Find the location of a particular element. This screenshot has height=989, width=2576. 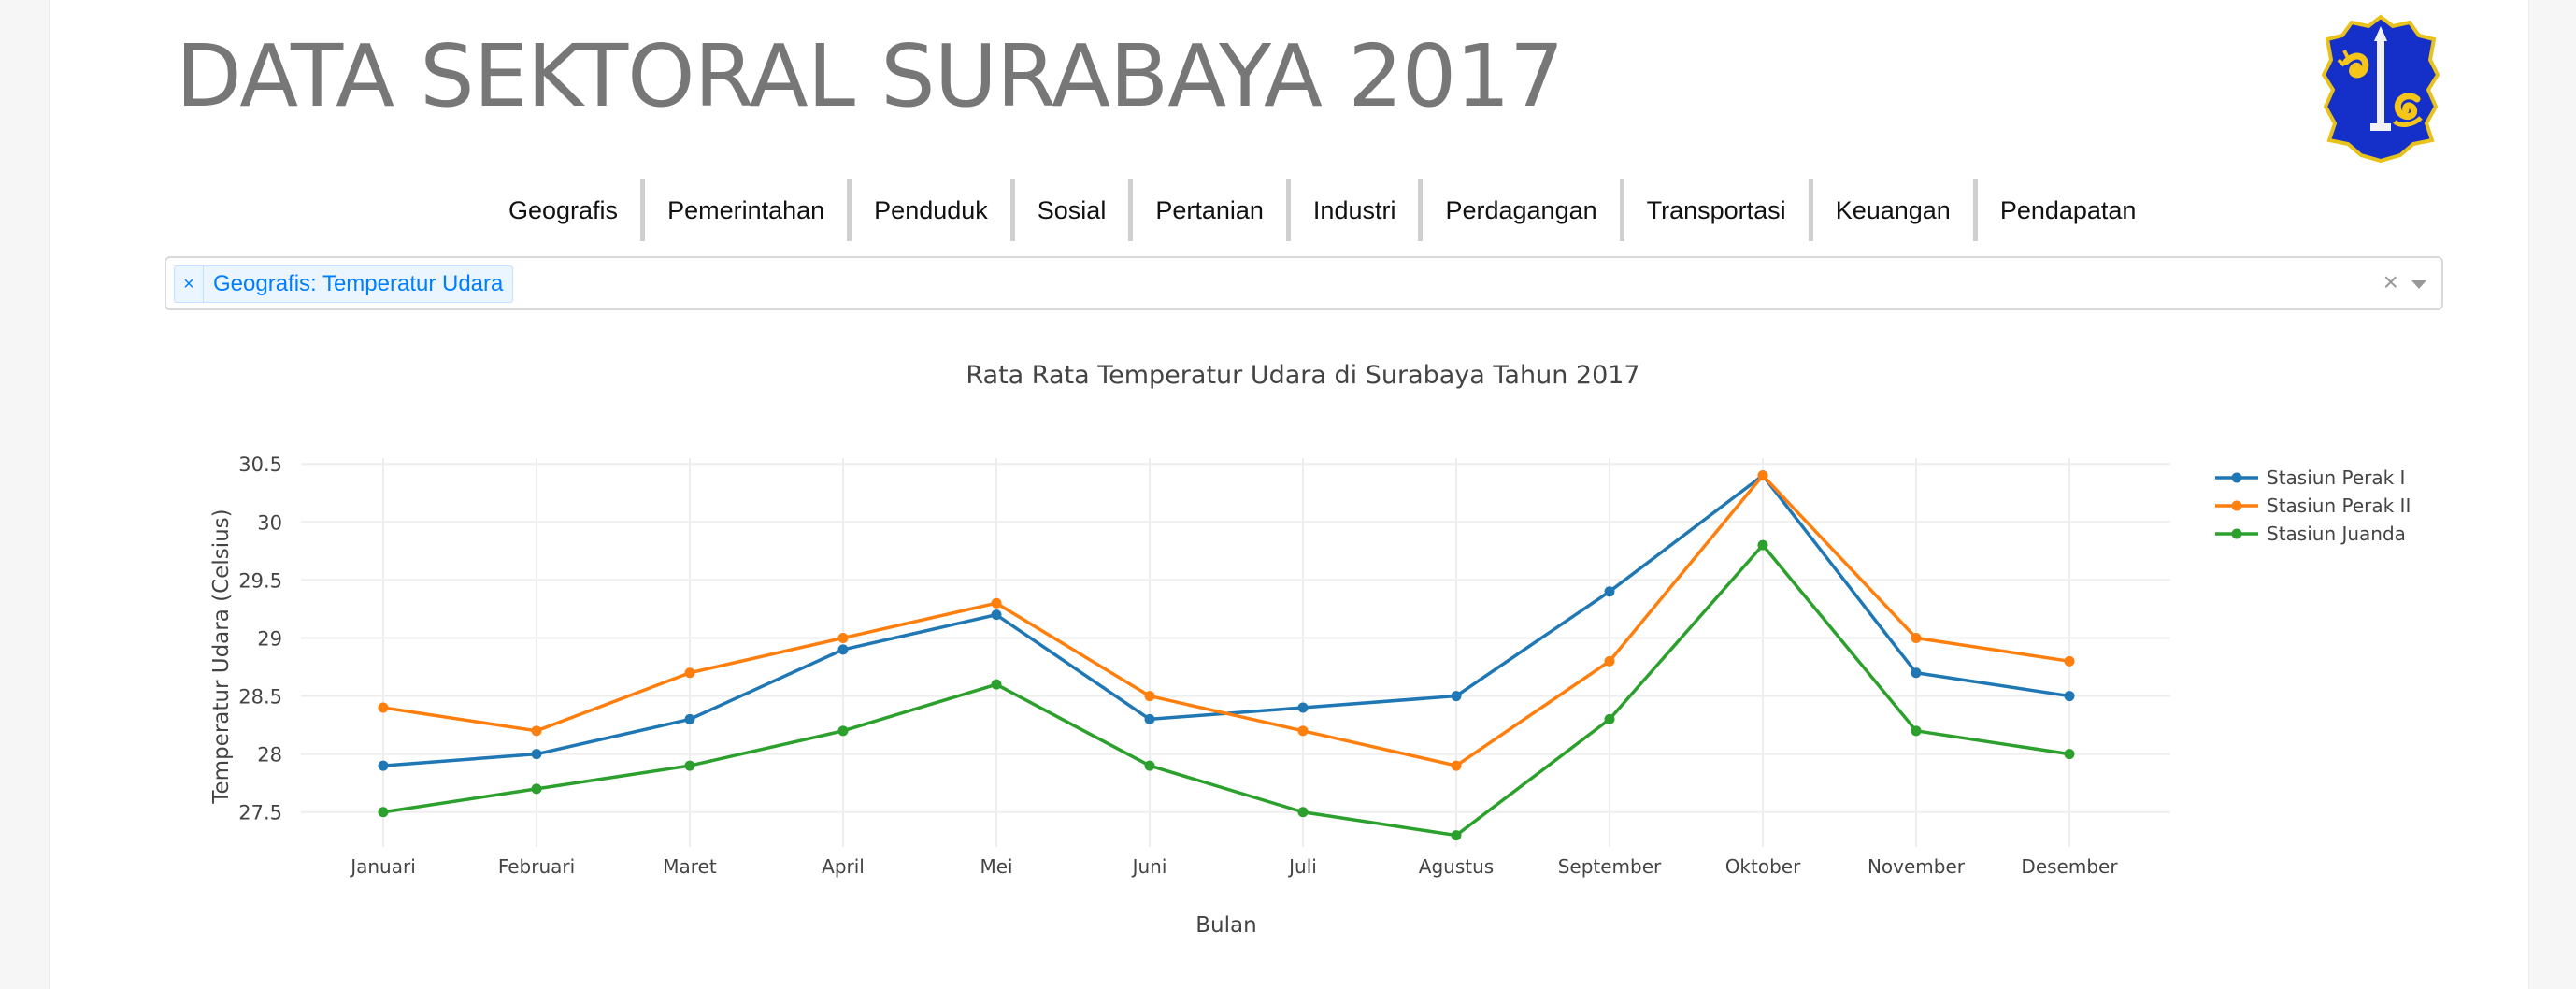

x-tick-label: Juni is located at coordinates (1149, 866).